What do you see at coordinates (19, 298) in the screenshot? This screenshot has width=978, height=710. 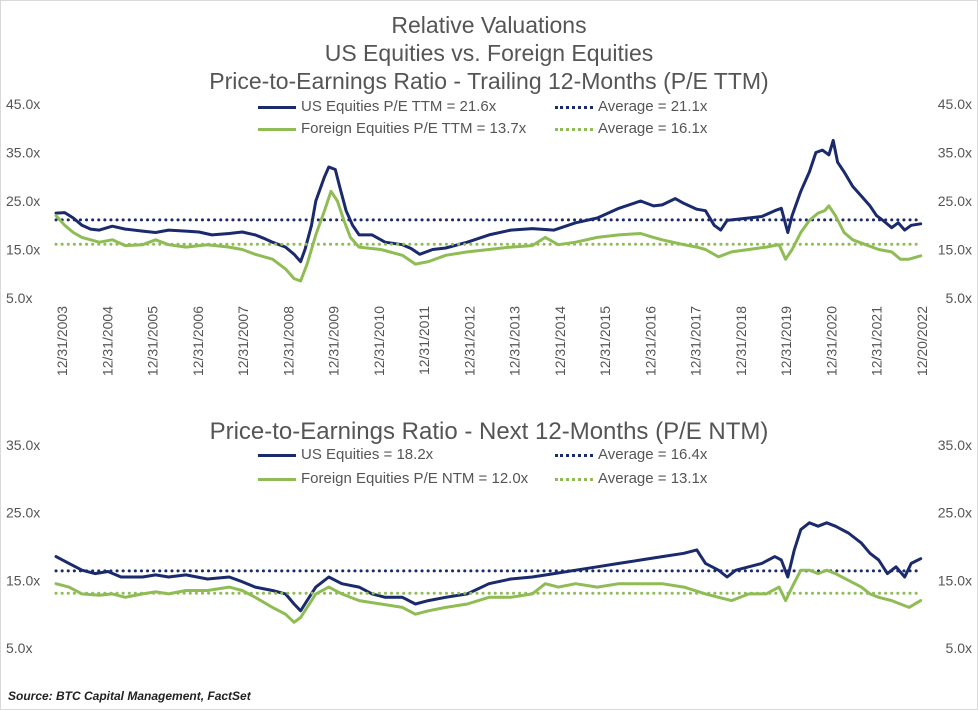 I see `ttm-y-tick-label-left: 5.0x` at bounding box center [19, 298].